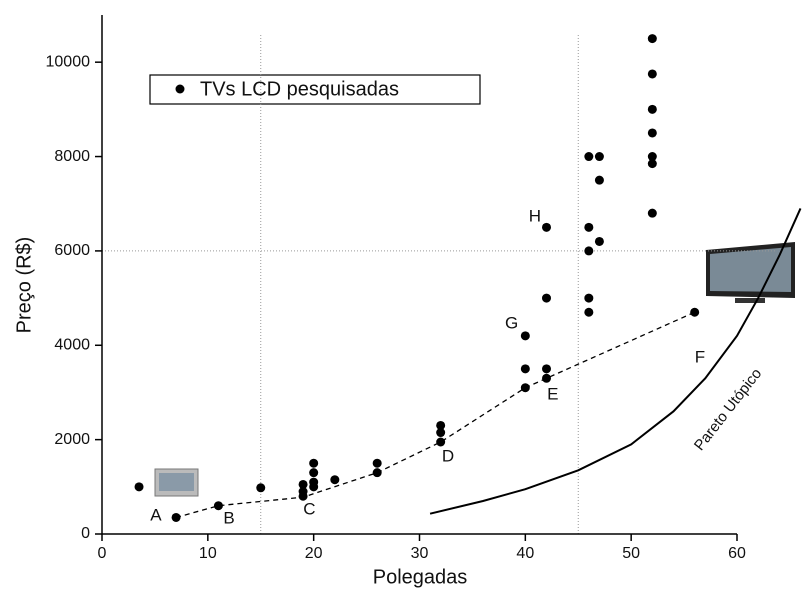 The image size is (806, 590). I want to click on point-label: D, so click(448, 456).